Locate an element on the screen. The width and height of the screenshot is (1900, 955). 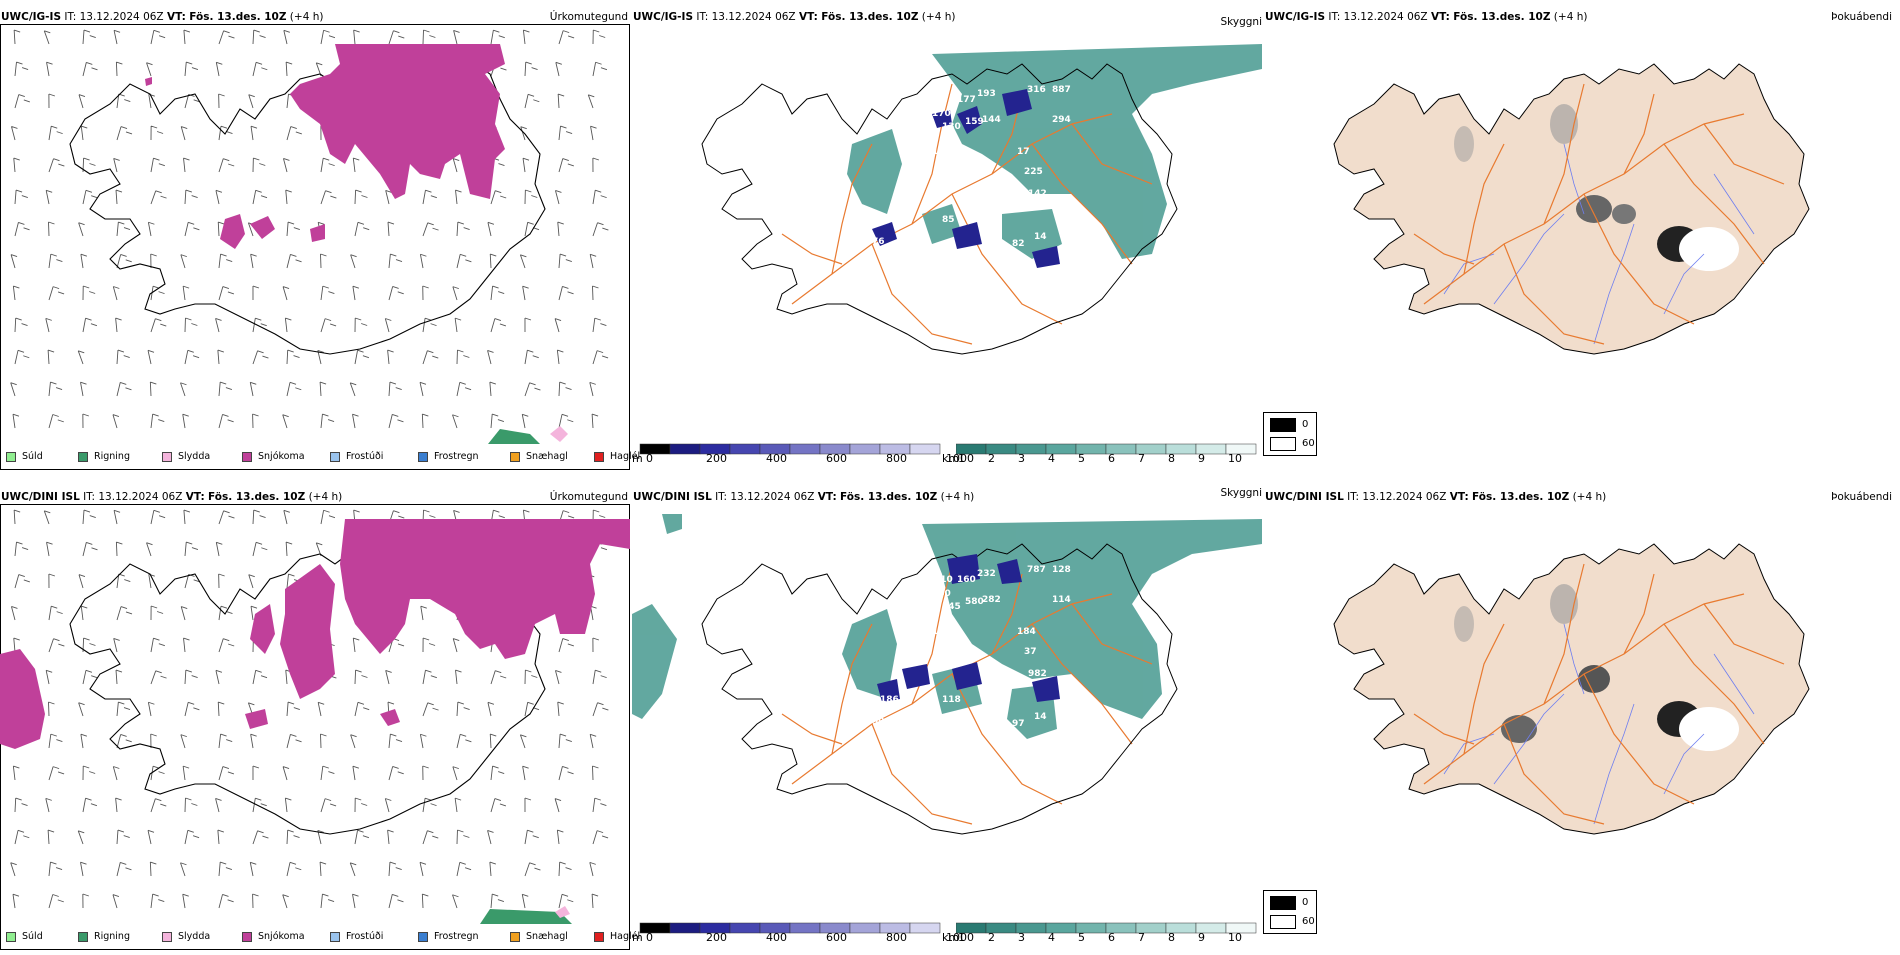
model-name: UWC/DINI ISL is located at coordinates (672, 497).